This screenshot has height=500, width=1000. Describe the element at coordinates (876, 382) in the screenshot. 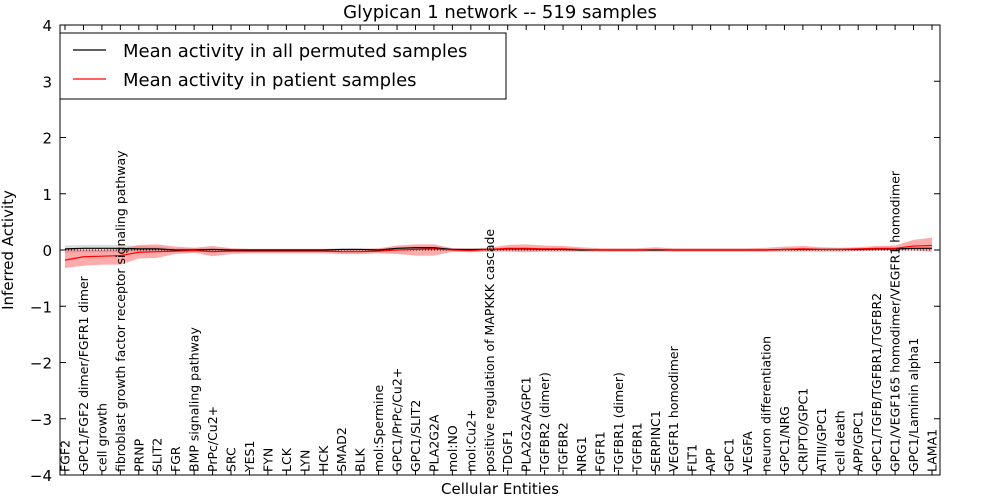

I see `x-tick-label: GPC1/TGFB/TGFBR1/TGFBR2` at that location.